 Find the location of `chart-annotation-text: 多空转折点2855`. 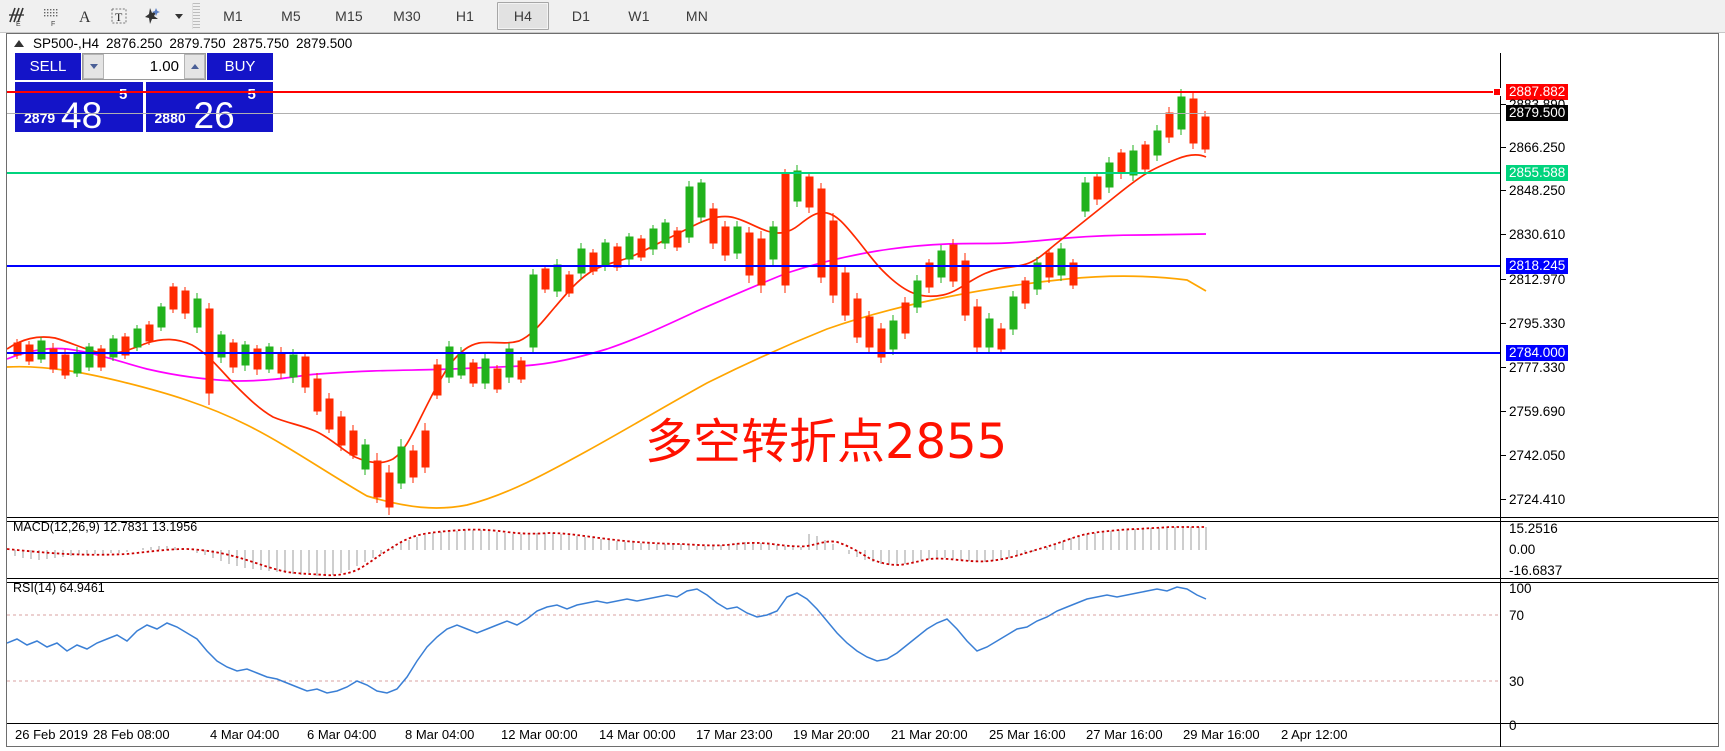

chart-annotation-text: 多空转折点2855 is located at coordinates (826, 442).